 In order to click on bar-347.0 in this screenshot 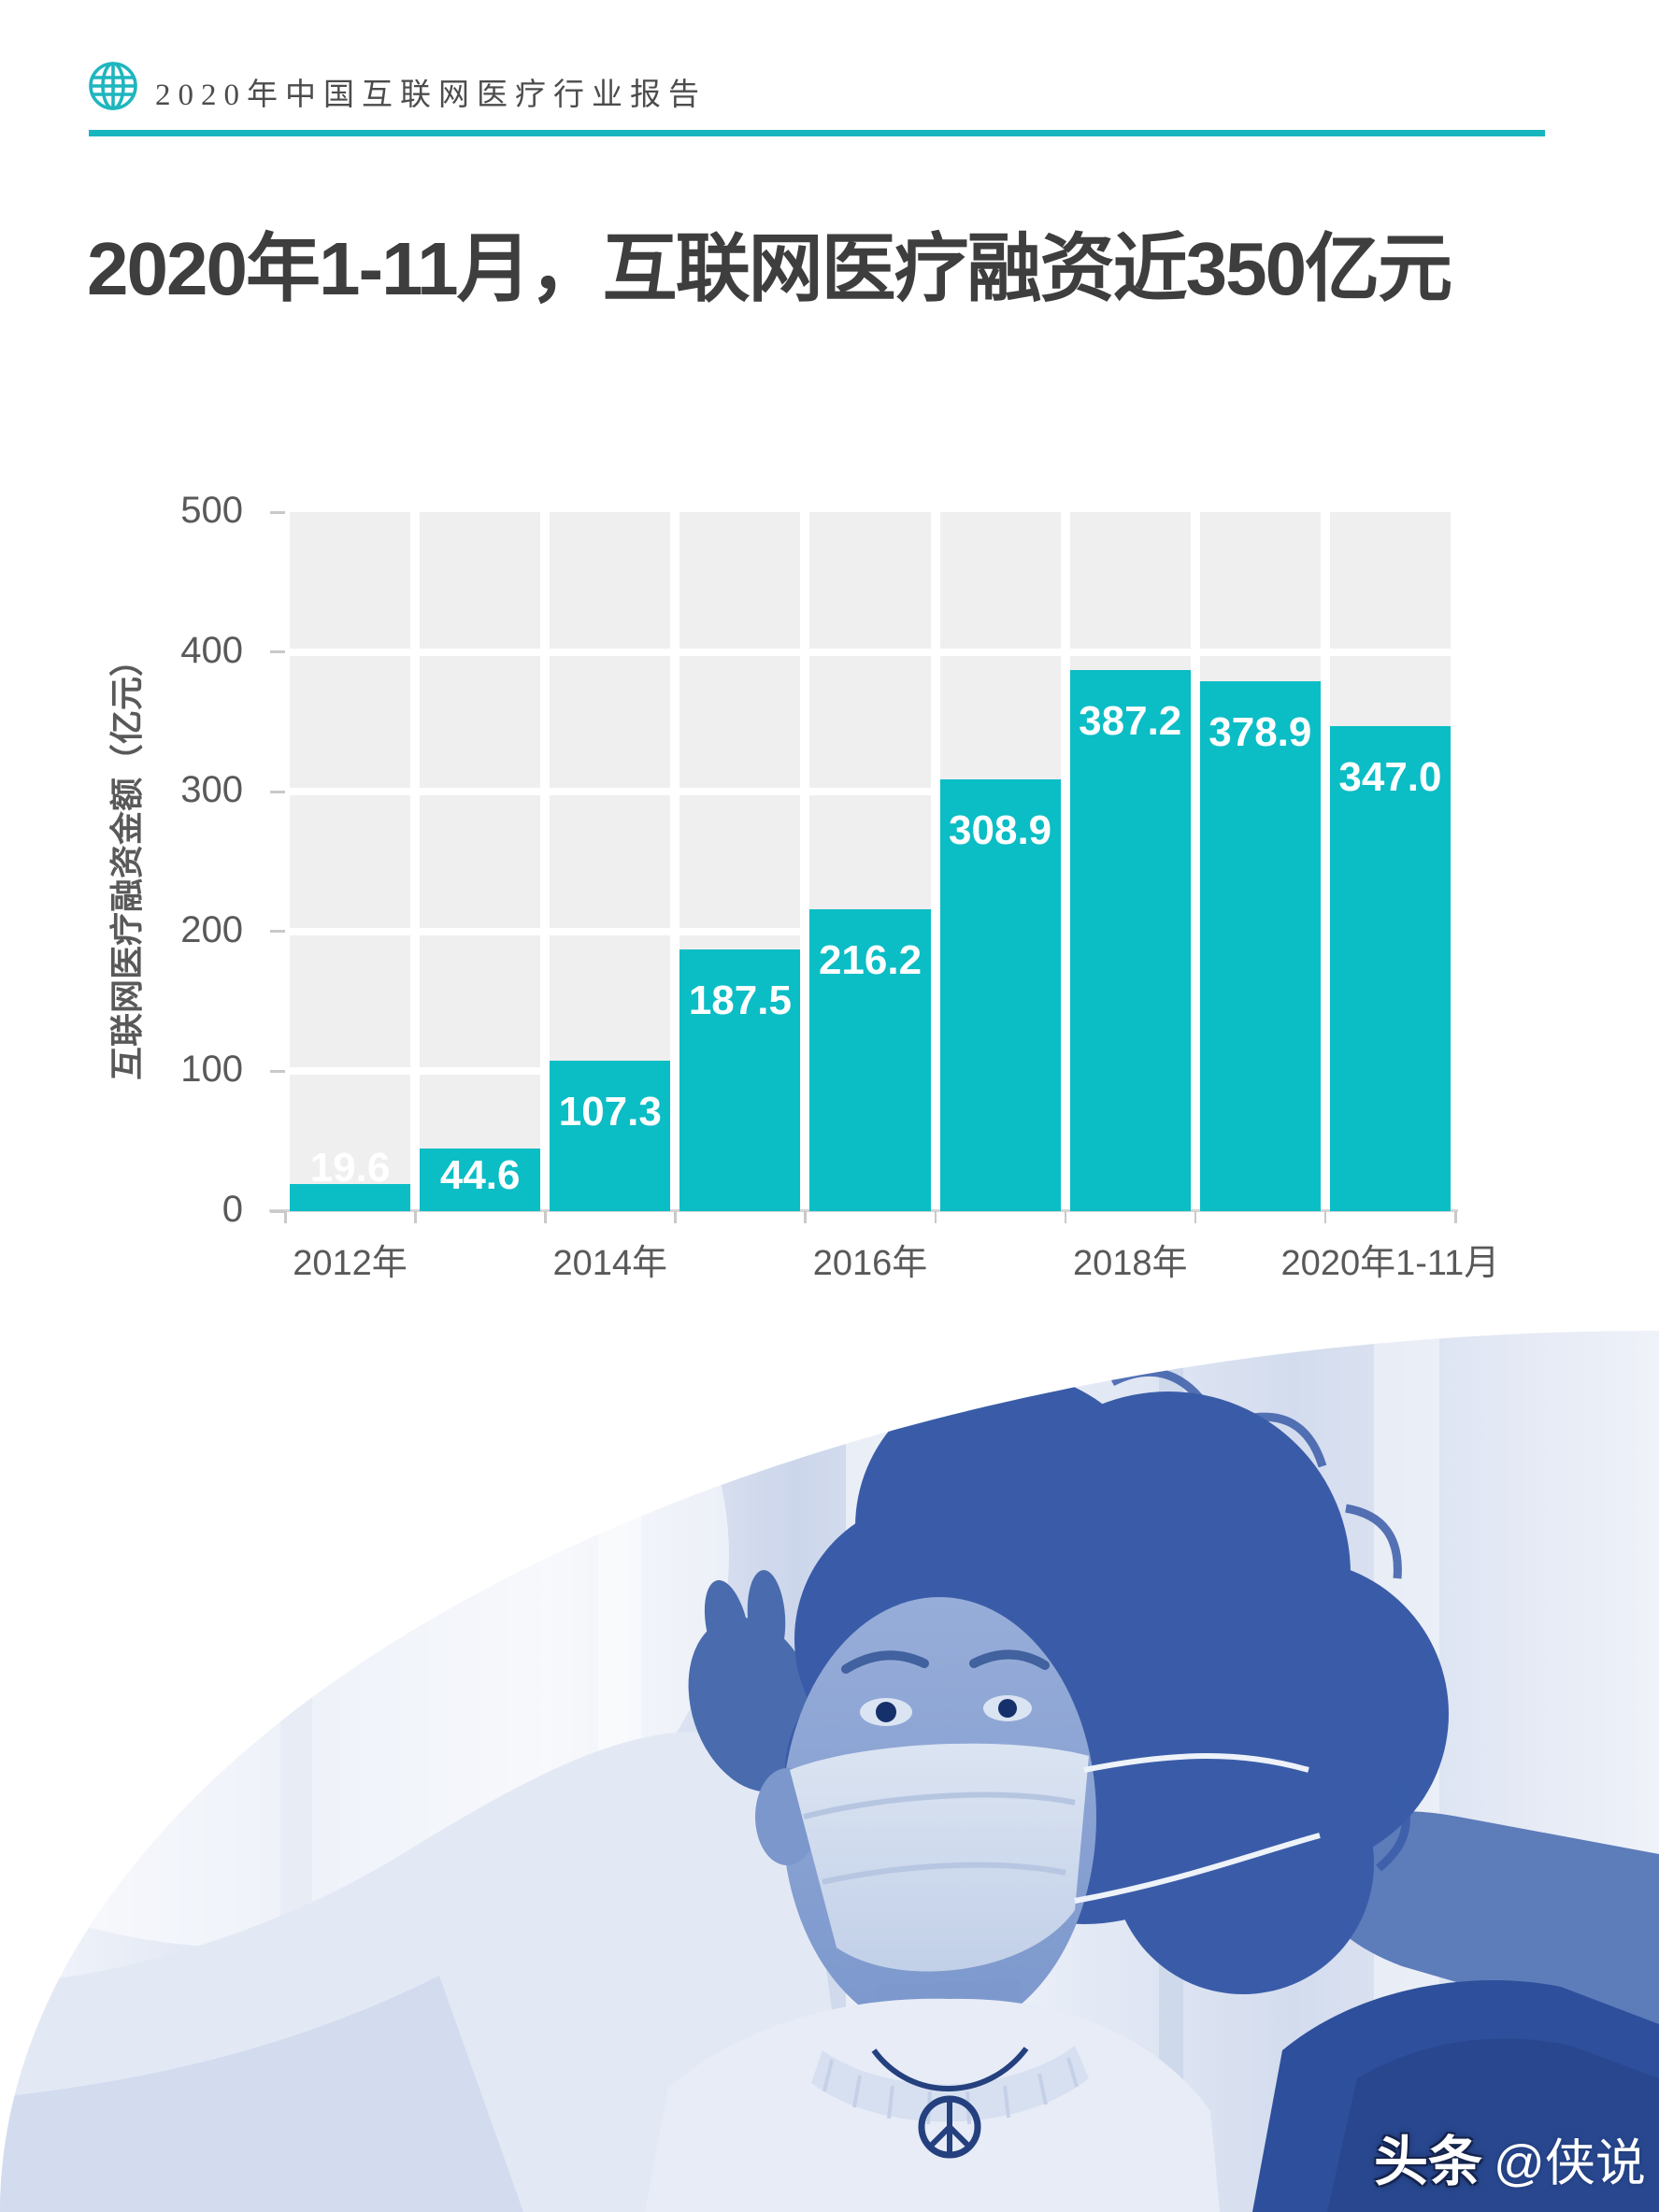, I will do `click(1390, 968)`.